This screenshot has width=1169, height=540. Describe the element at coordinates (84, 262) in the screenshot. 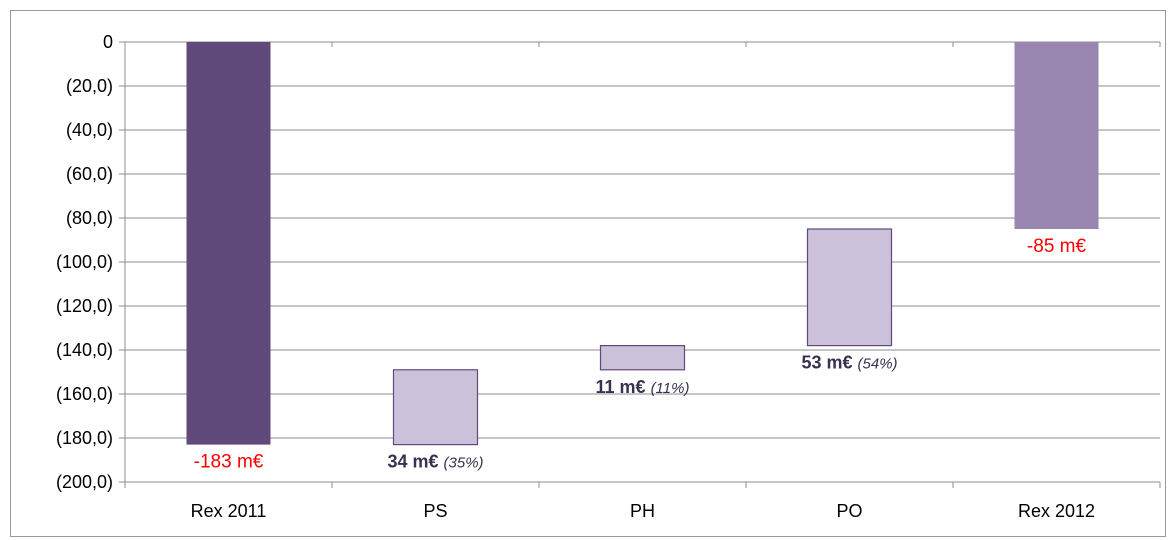

I see `y-tick-label: (100,0)` at that location.